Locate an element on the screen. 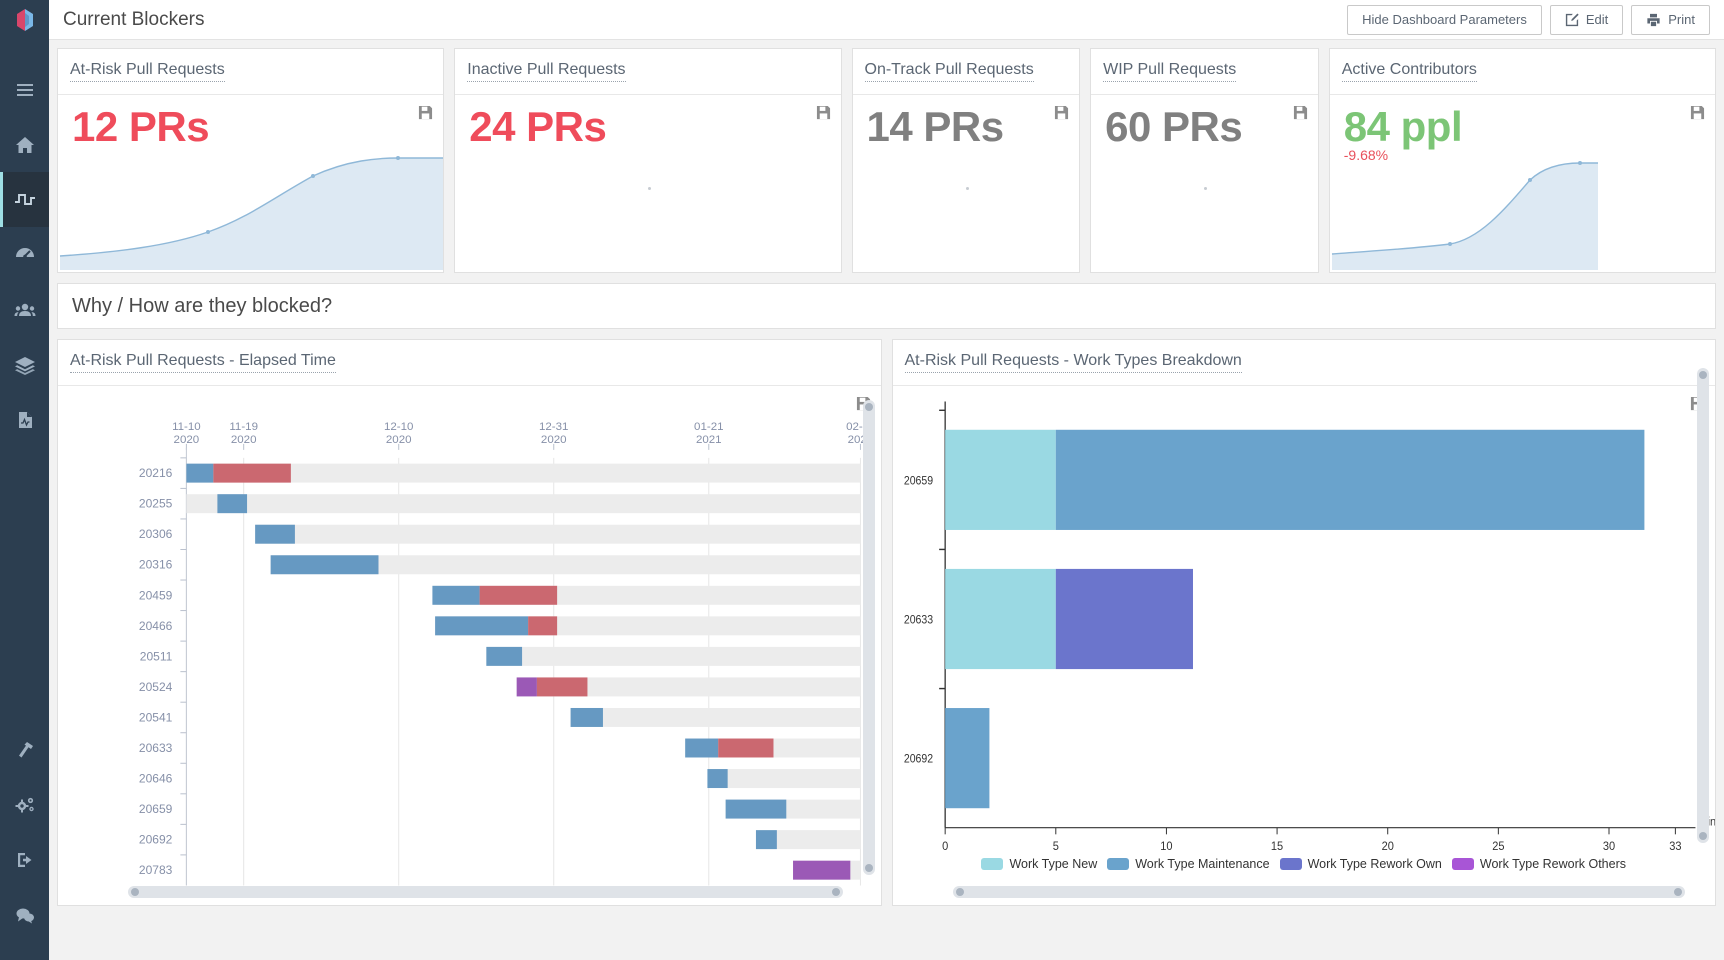 Image resolution: width=1724 pixels, height=960 pixels. kpi-title: Active Contributors is located at coordinates (1409, 71).